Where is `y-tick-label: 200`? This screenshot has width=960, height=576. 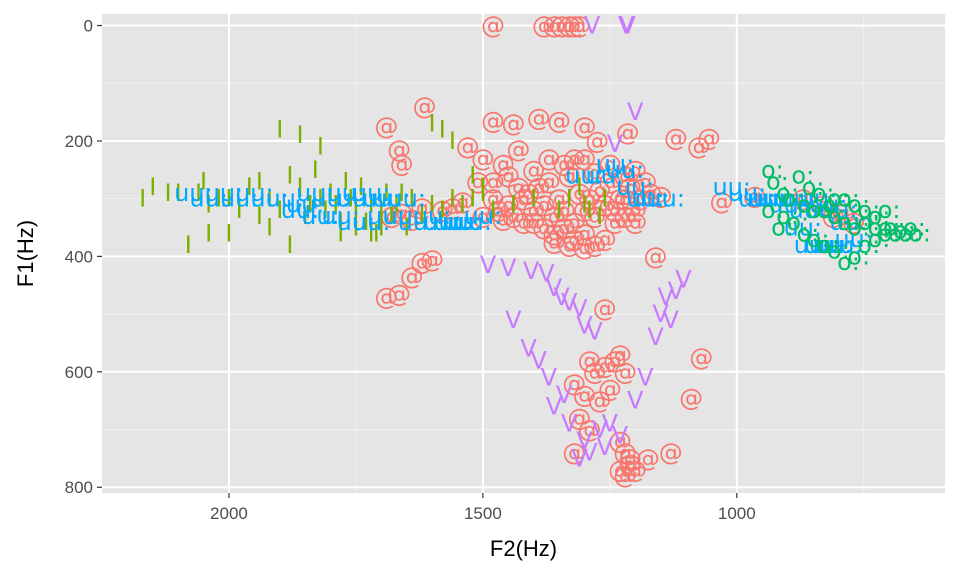 y-tick-label: 200 is located at coordinates (79, 141).